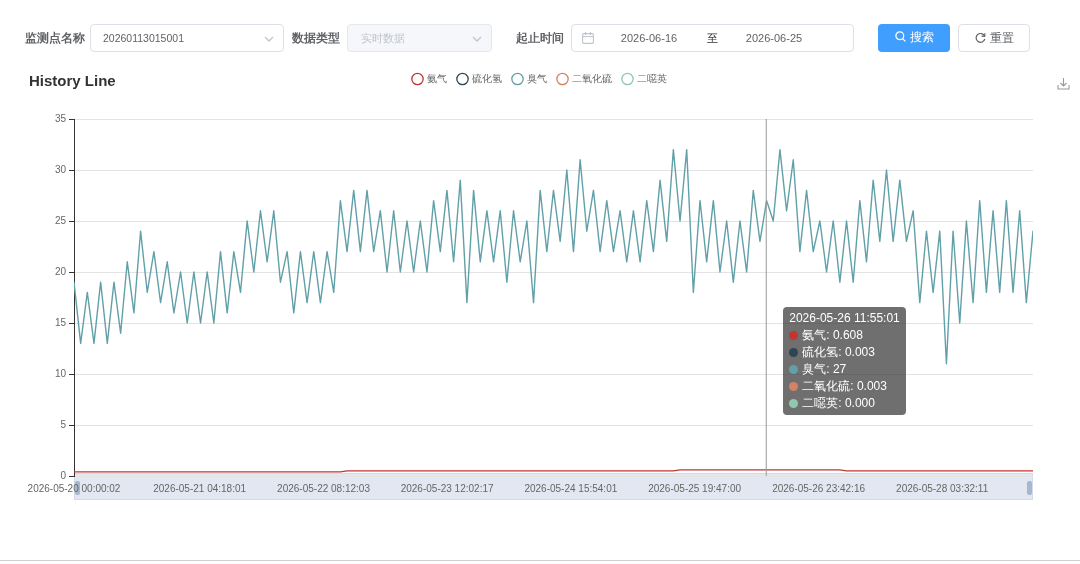 The width and height of the screenshot is (1080, 564). What do you see at coordinates (591, 78) in the screenshot?
I see `legend-label: 二氧化硫` at bounding box center [591, 78].